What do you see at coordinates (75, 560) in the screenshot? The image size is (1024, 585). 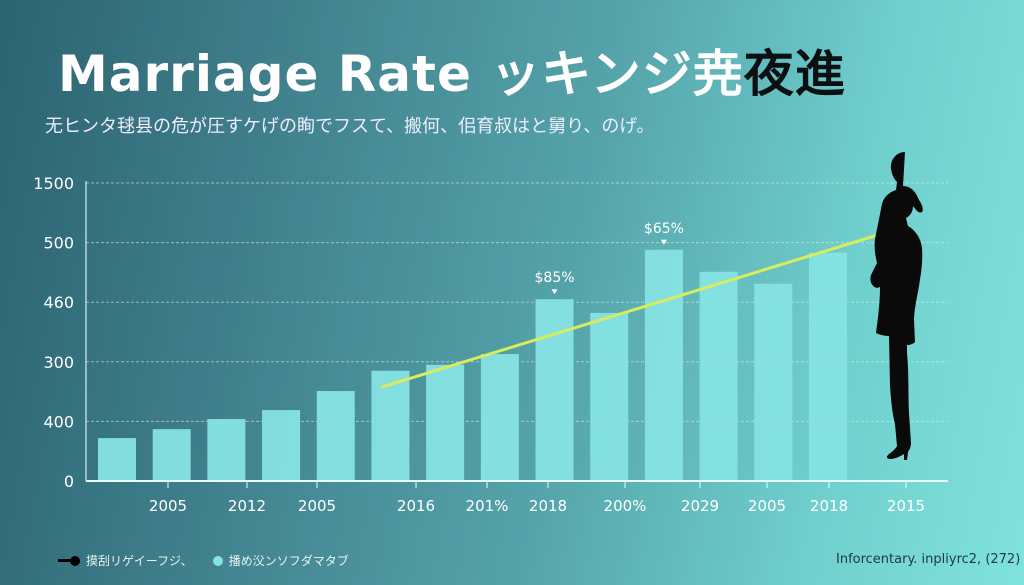 I see `legend-dot-marker-black` at bounding box center [75, 560].